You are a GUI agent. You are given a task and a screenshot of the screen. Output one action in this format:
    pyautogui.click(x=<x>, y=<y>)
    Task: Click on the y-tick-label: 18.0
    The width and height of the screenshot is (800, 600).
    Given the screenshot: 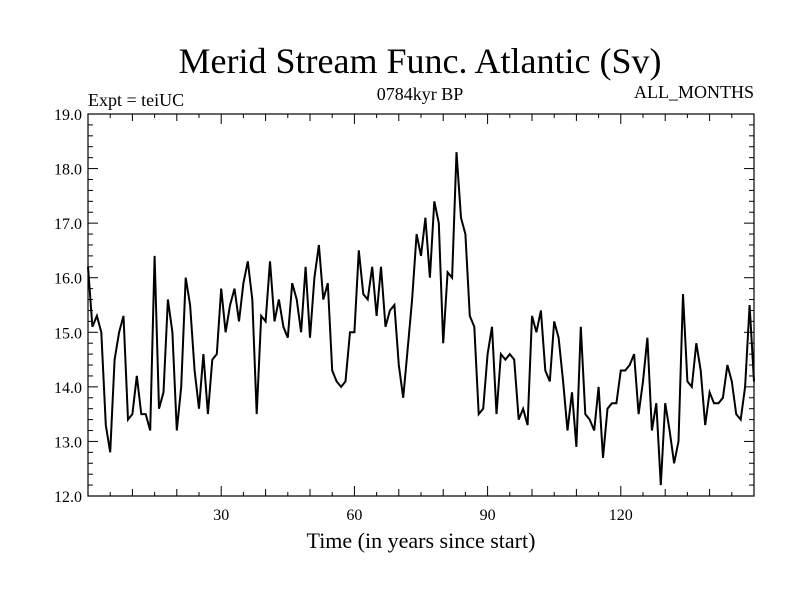 What is the action you would take?
    pyautogui.click(x=68, y=170)
    